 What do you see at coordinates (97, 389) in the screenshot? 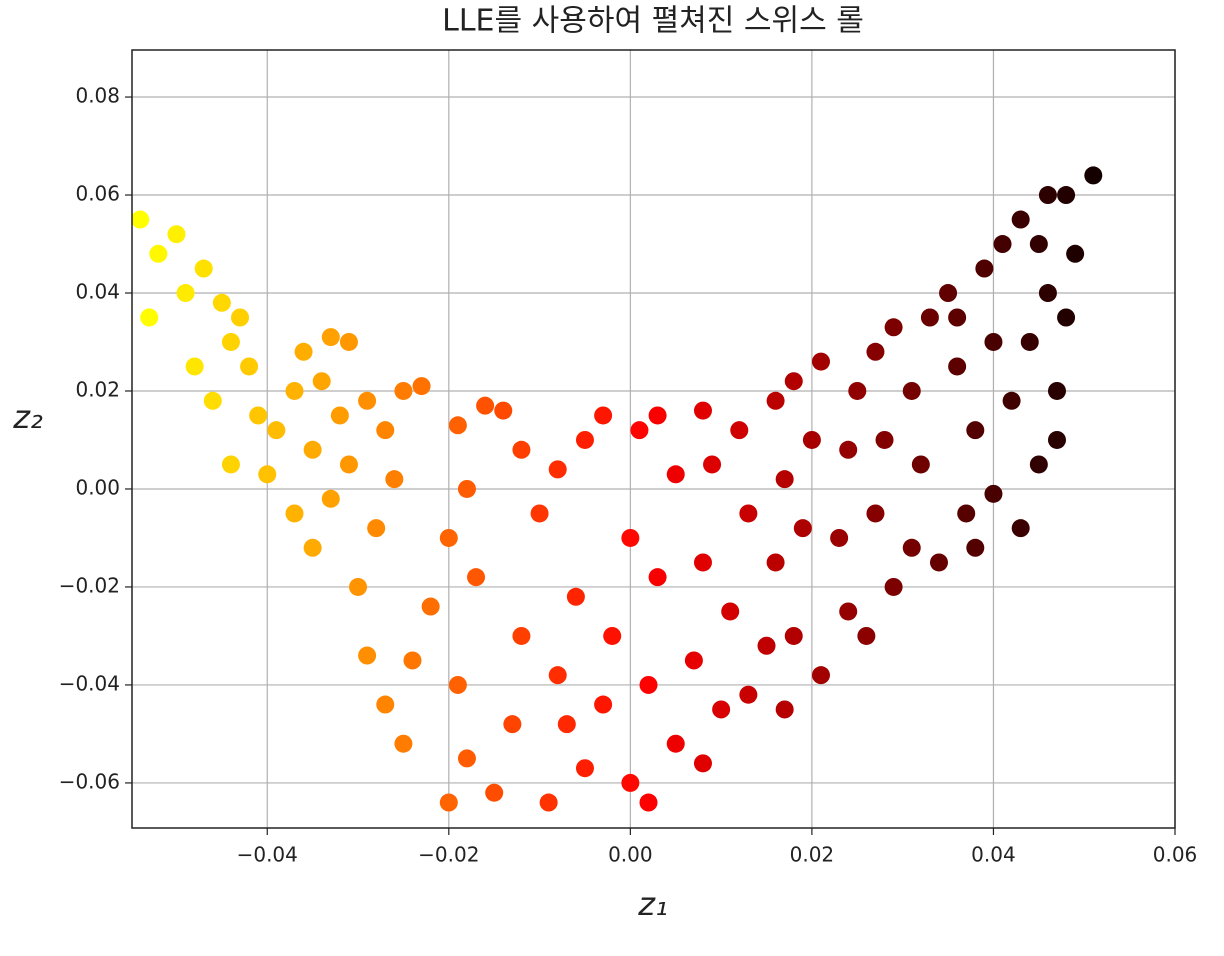
I see `y-tick-label: 0.02` at bounding box center [97, 389].